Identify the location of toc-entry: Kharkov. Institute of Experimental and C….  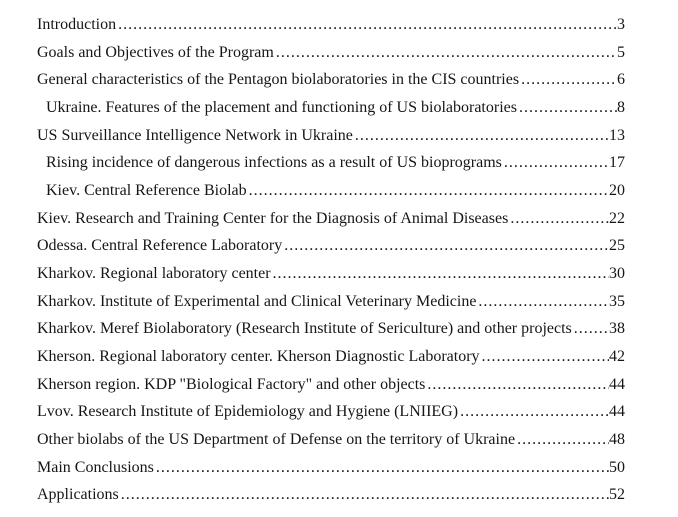
(331, 302).